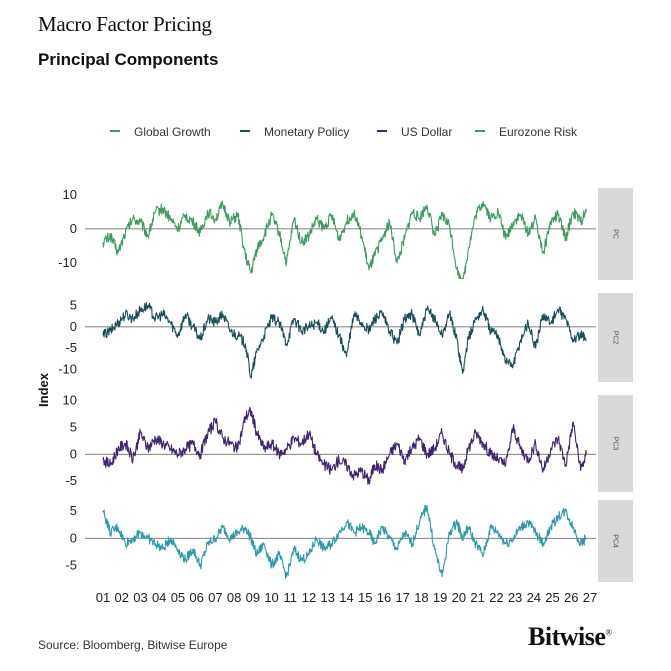 The image size is (671, 671). What do you see at coordinates (538, 132) in the screenshot?
I see `legend-label: Eurozone Risk` at bounding box center [538, 132].